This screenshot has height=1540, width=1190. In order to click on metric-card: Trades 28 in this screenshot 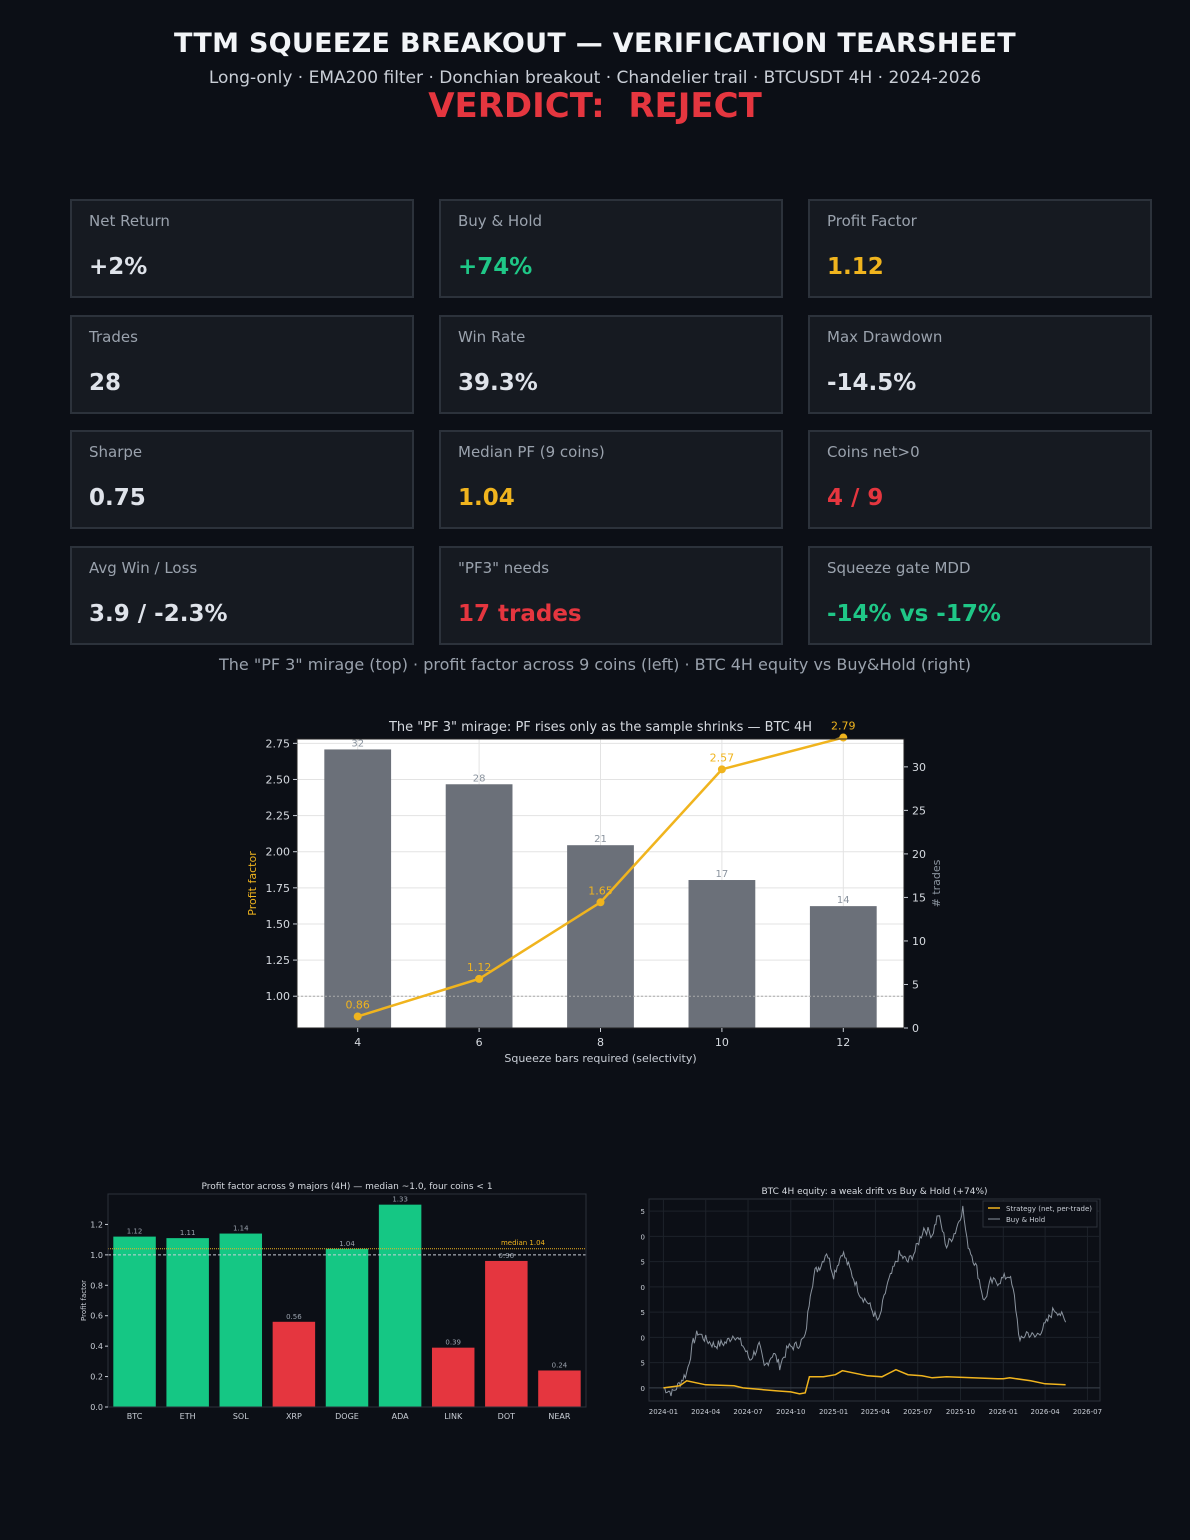, I will do `click(242, 364)`.